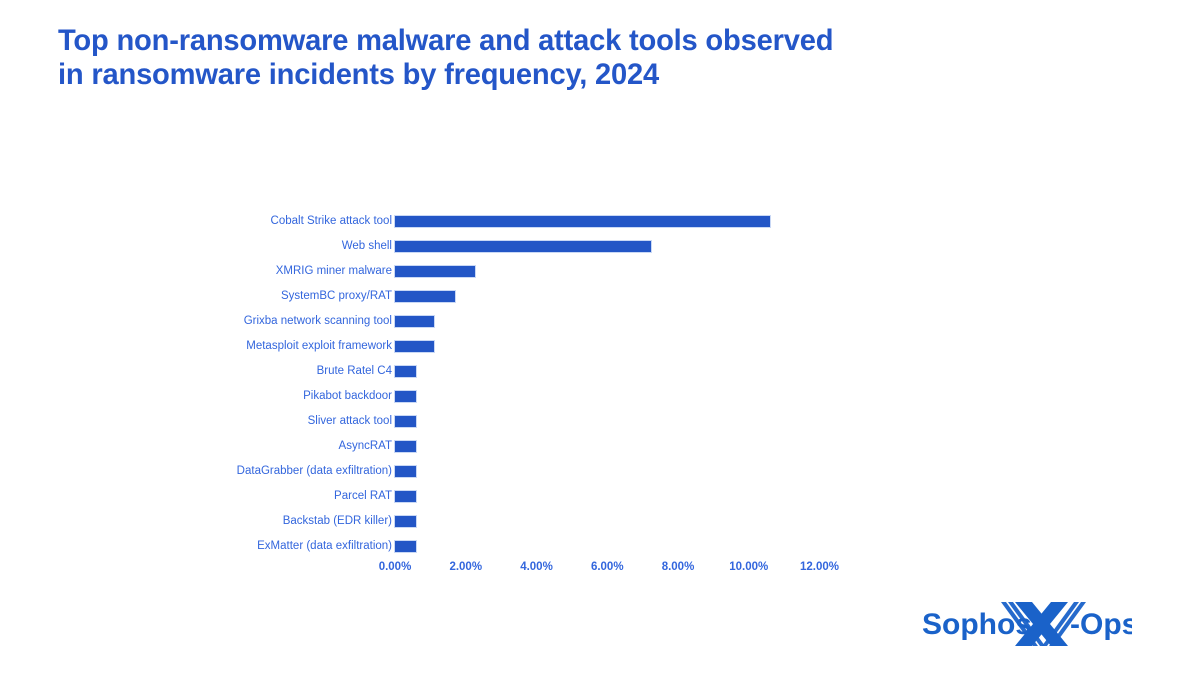 This screenshot has height=675, width=1200. Describe the element at coordinates (977, 624) in the screenshot. I see `logo-text-sophos: Sophos` at that location.